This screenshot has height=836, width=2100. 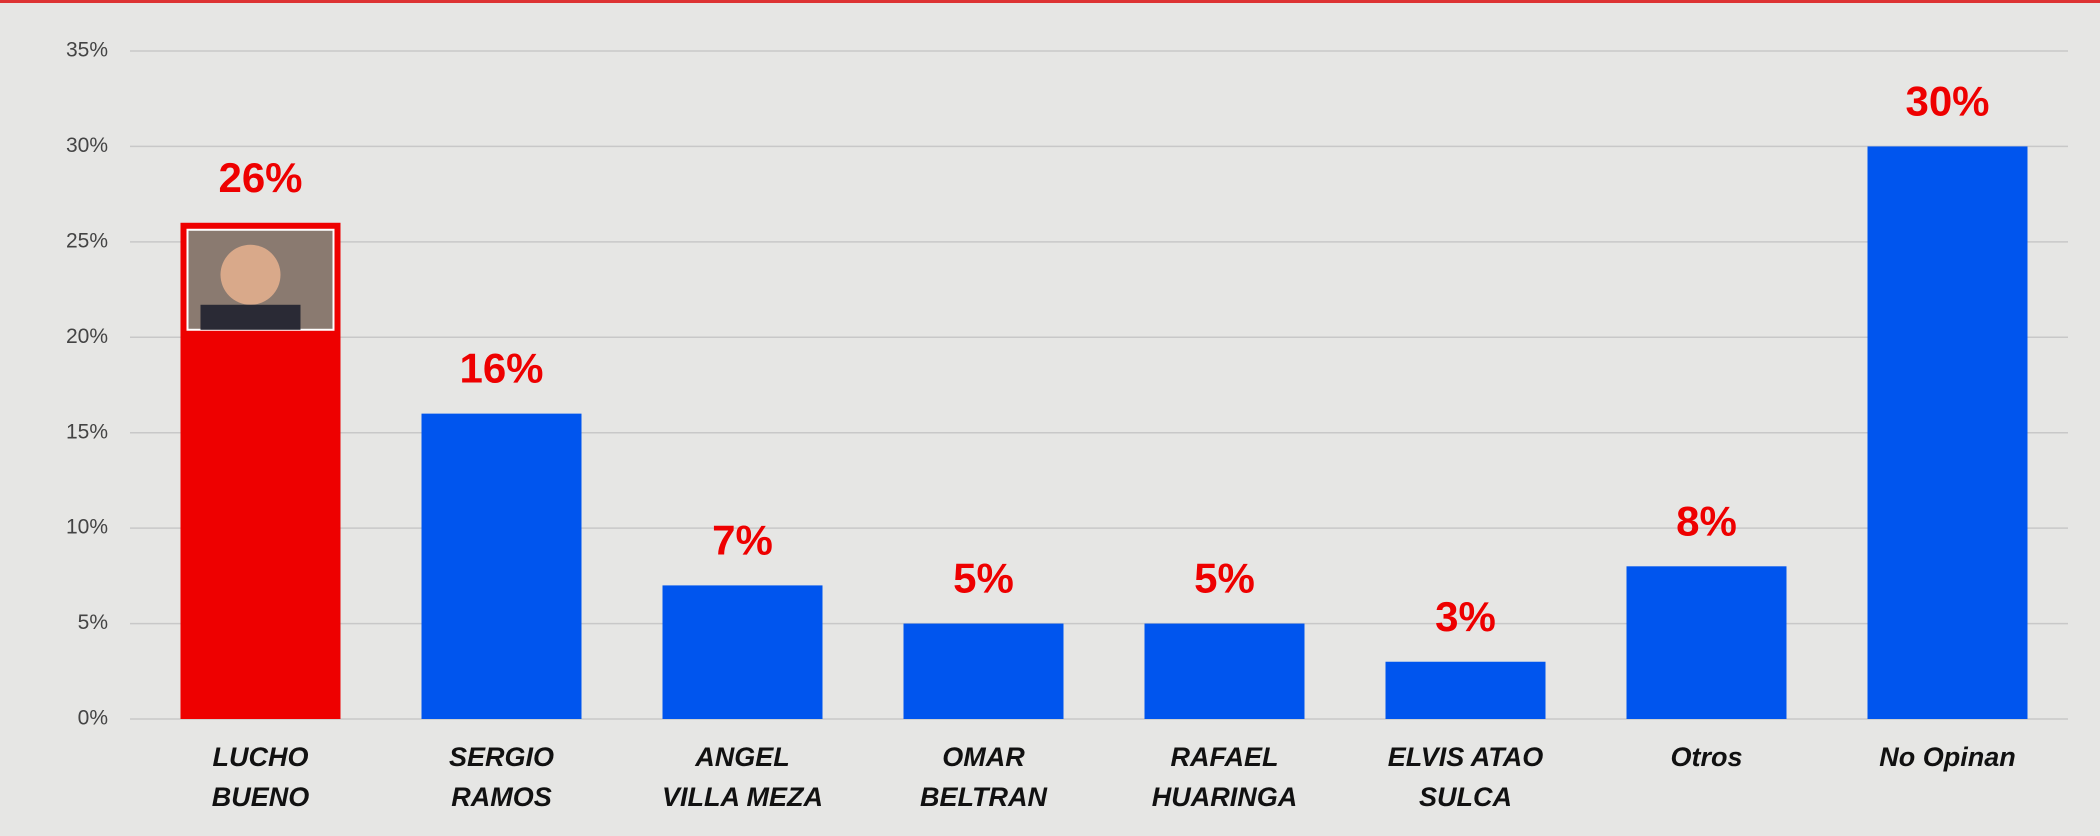 I want to click on value-label: 8%, so click(x=1706, y=520).